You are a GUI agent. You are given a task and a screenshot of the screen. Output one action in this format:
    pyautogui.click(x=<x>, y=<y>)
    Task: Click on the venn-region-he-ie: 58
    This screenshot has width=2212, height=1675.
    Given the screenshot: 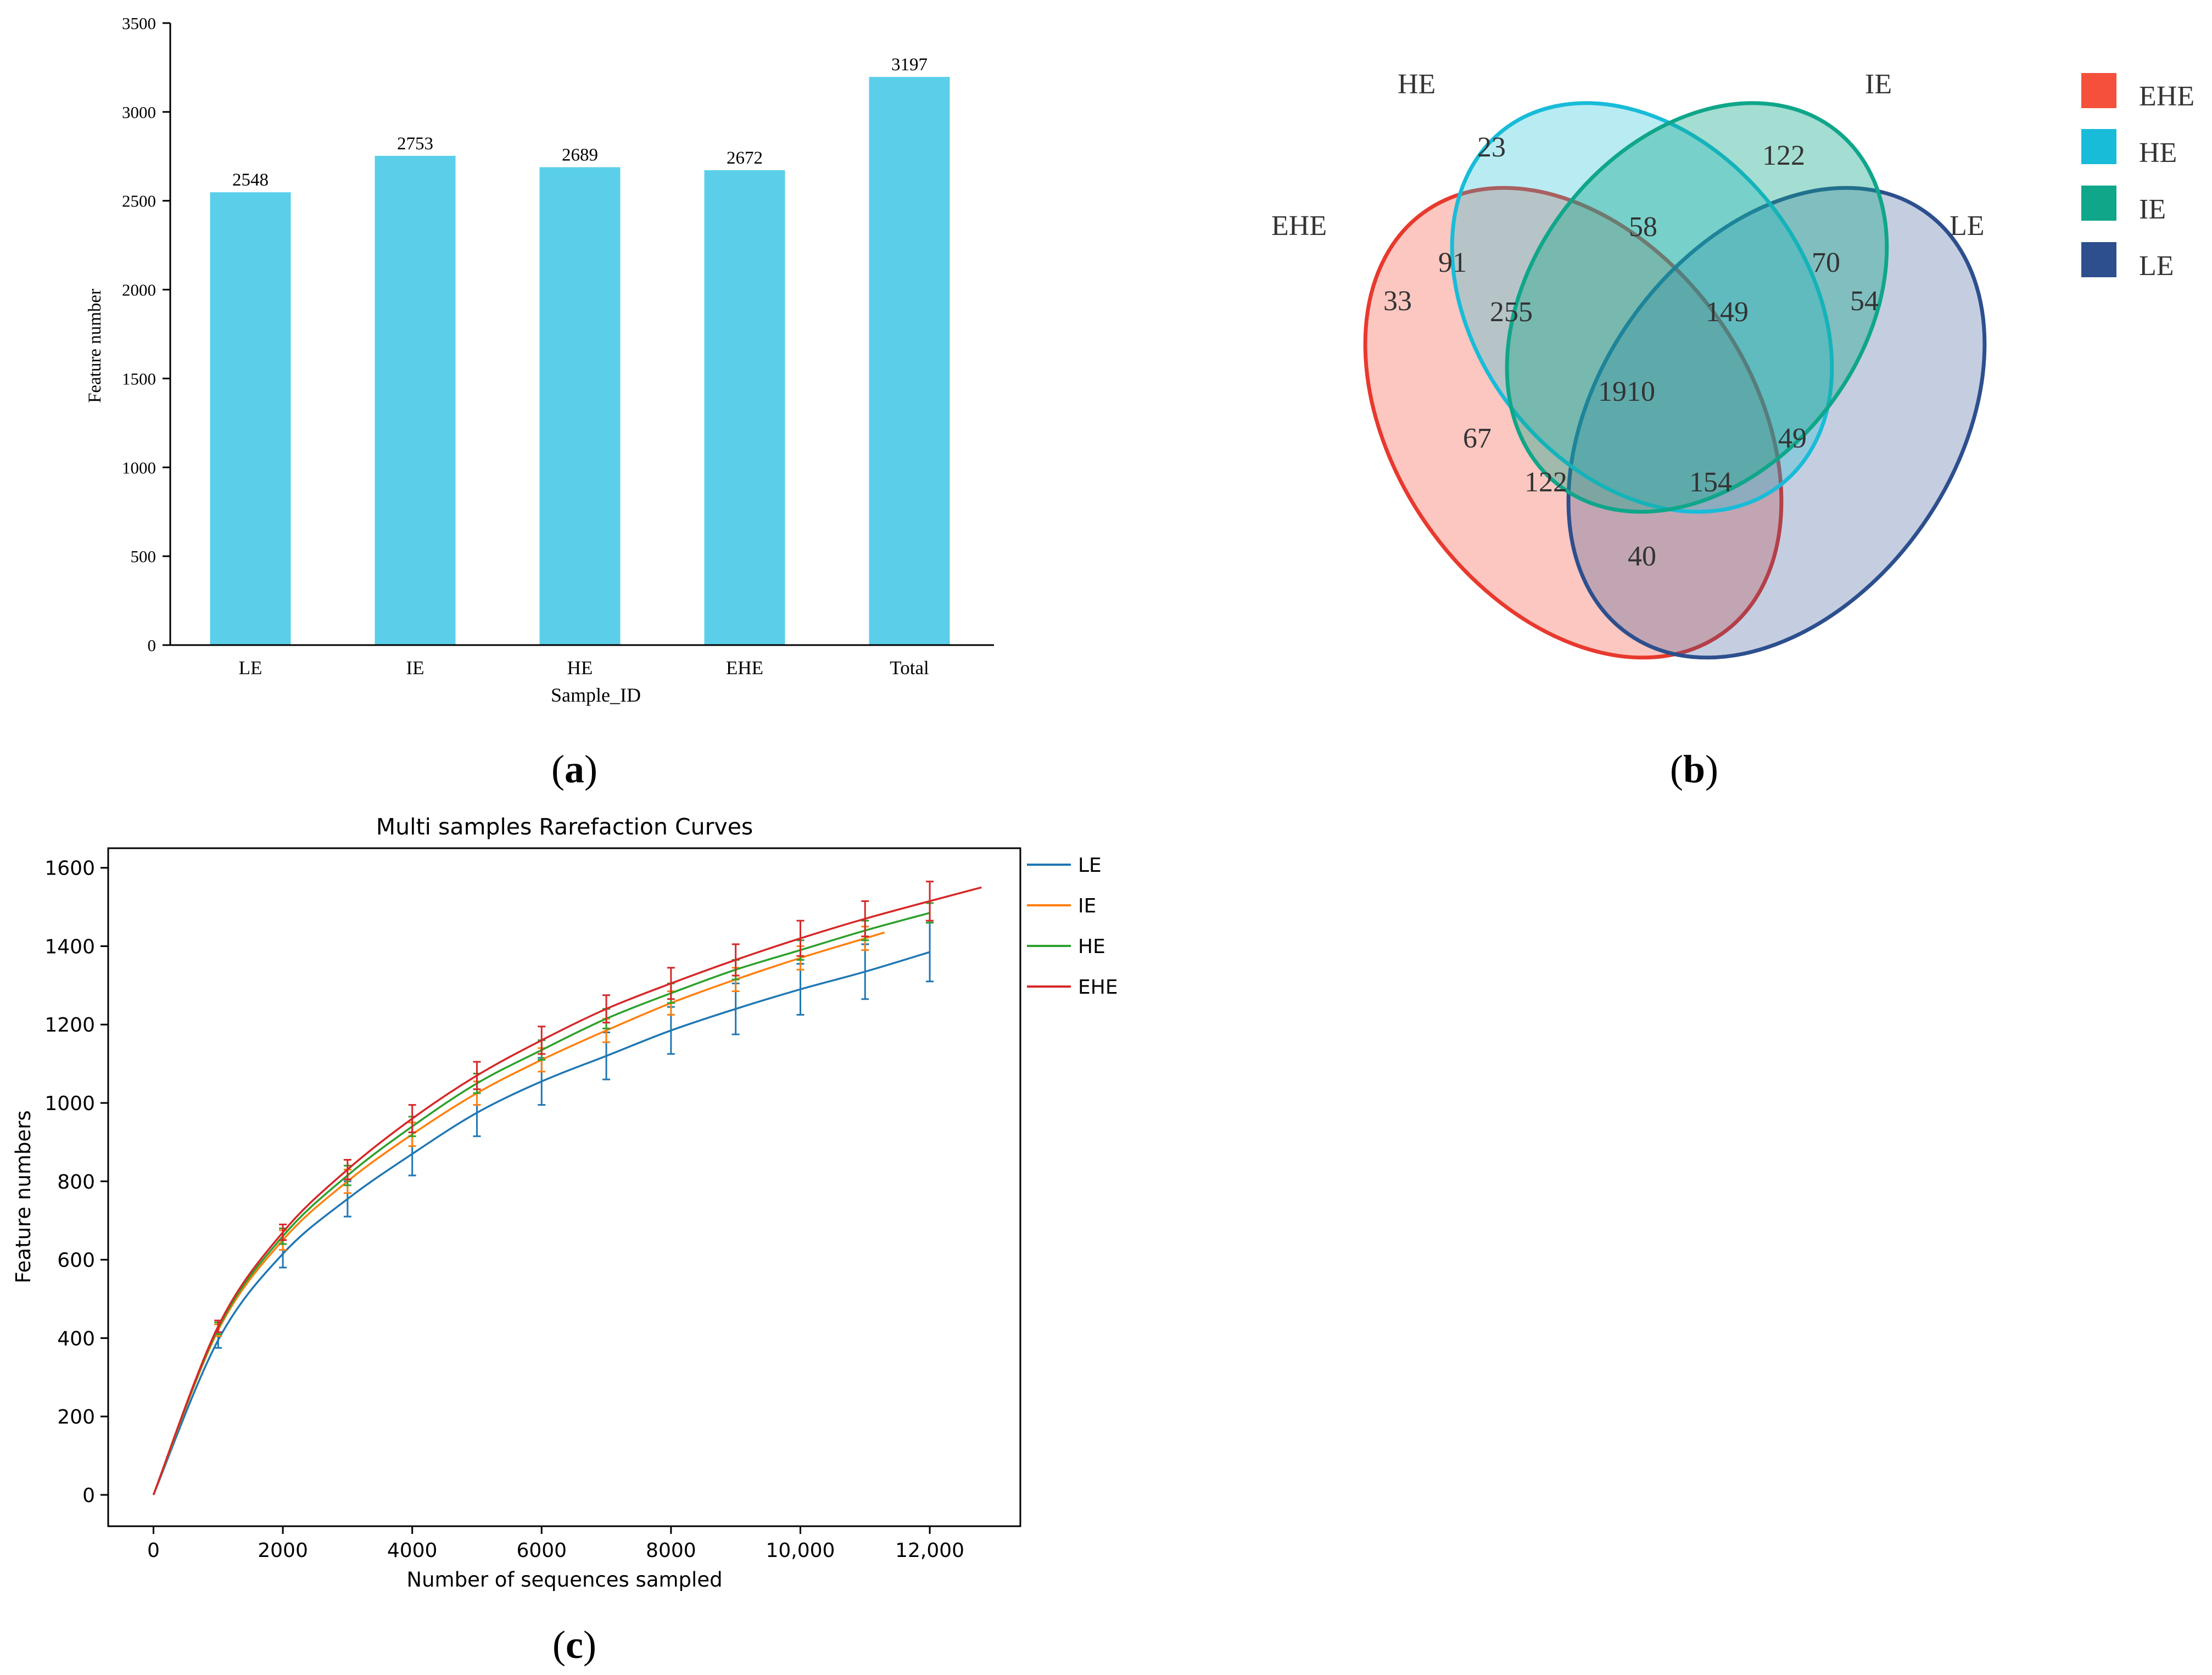 What is the action you would take?
    pyautogui.click(x=1643, y=227)
    